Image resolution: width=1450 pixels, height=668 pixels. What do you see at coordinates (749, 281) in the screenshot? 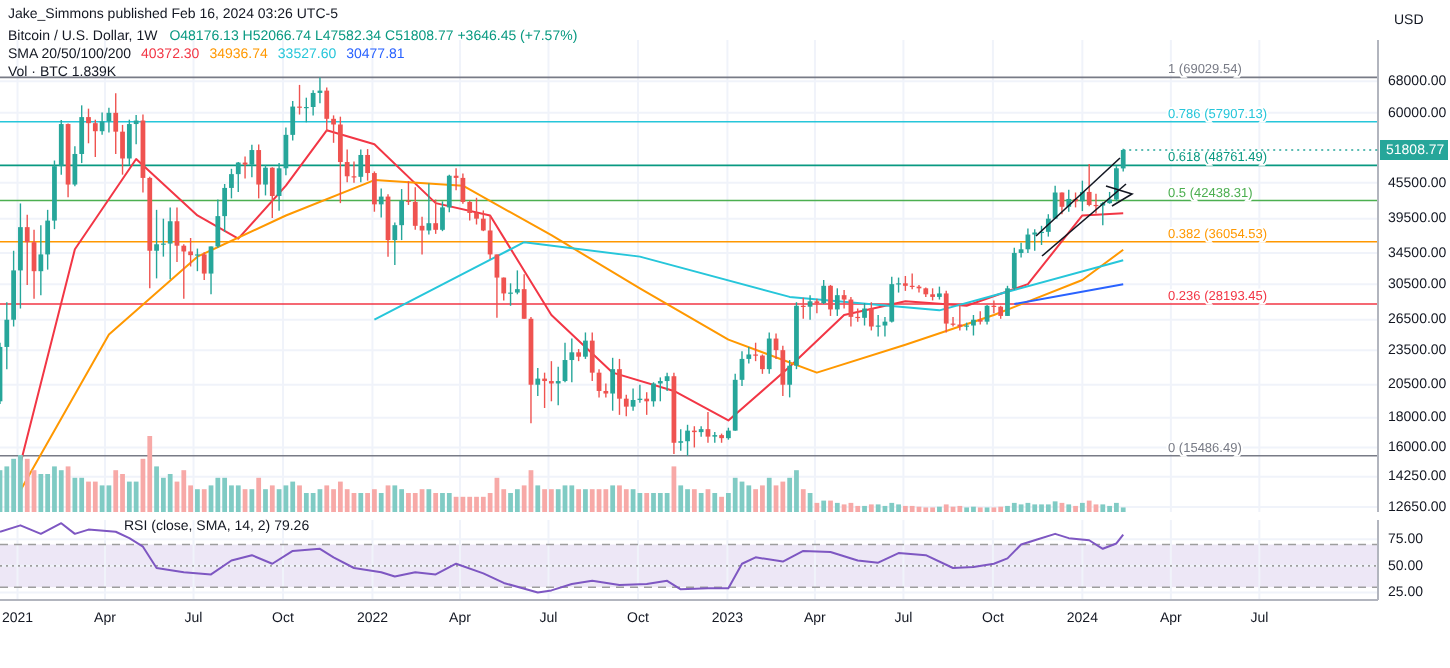
I see `line-series` at bounding box center [749, 281].